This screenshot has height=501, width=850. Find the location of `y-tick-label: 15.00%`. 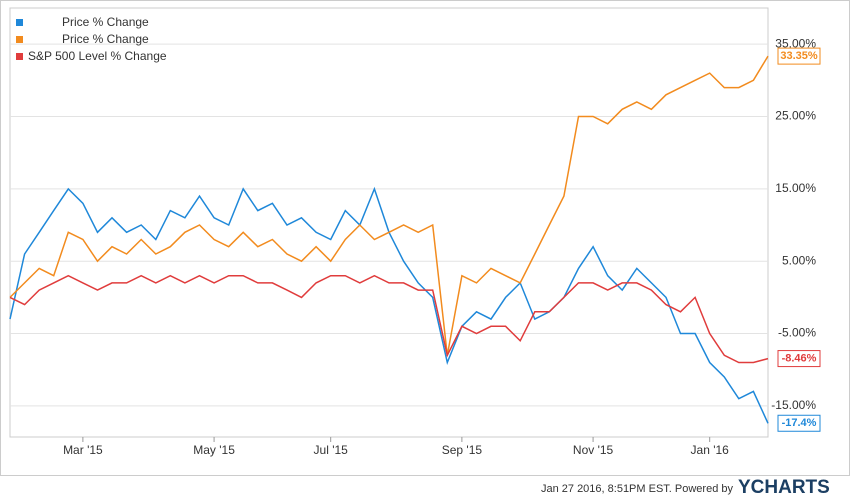

y-tick-label: 15.00% is located at coordinates (795, 188).